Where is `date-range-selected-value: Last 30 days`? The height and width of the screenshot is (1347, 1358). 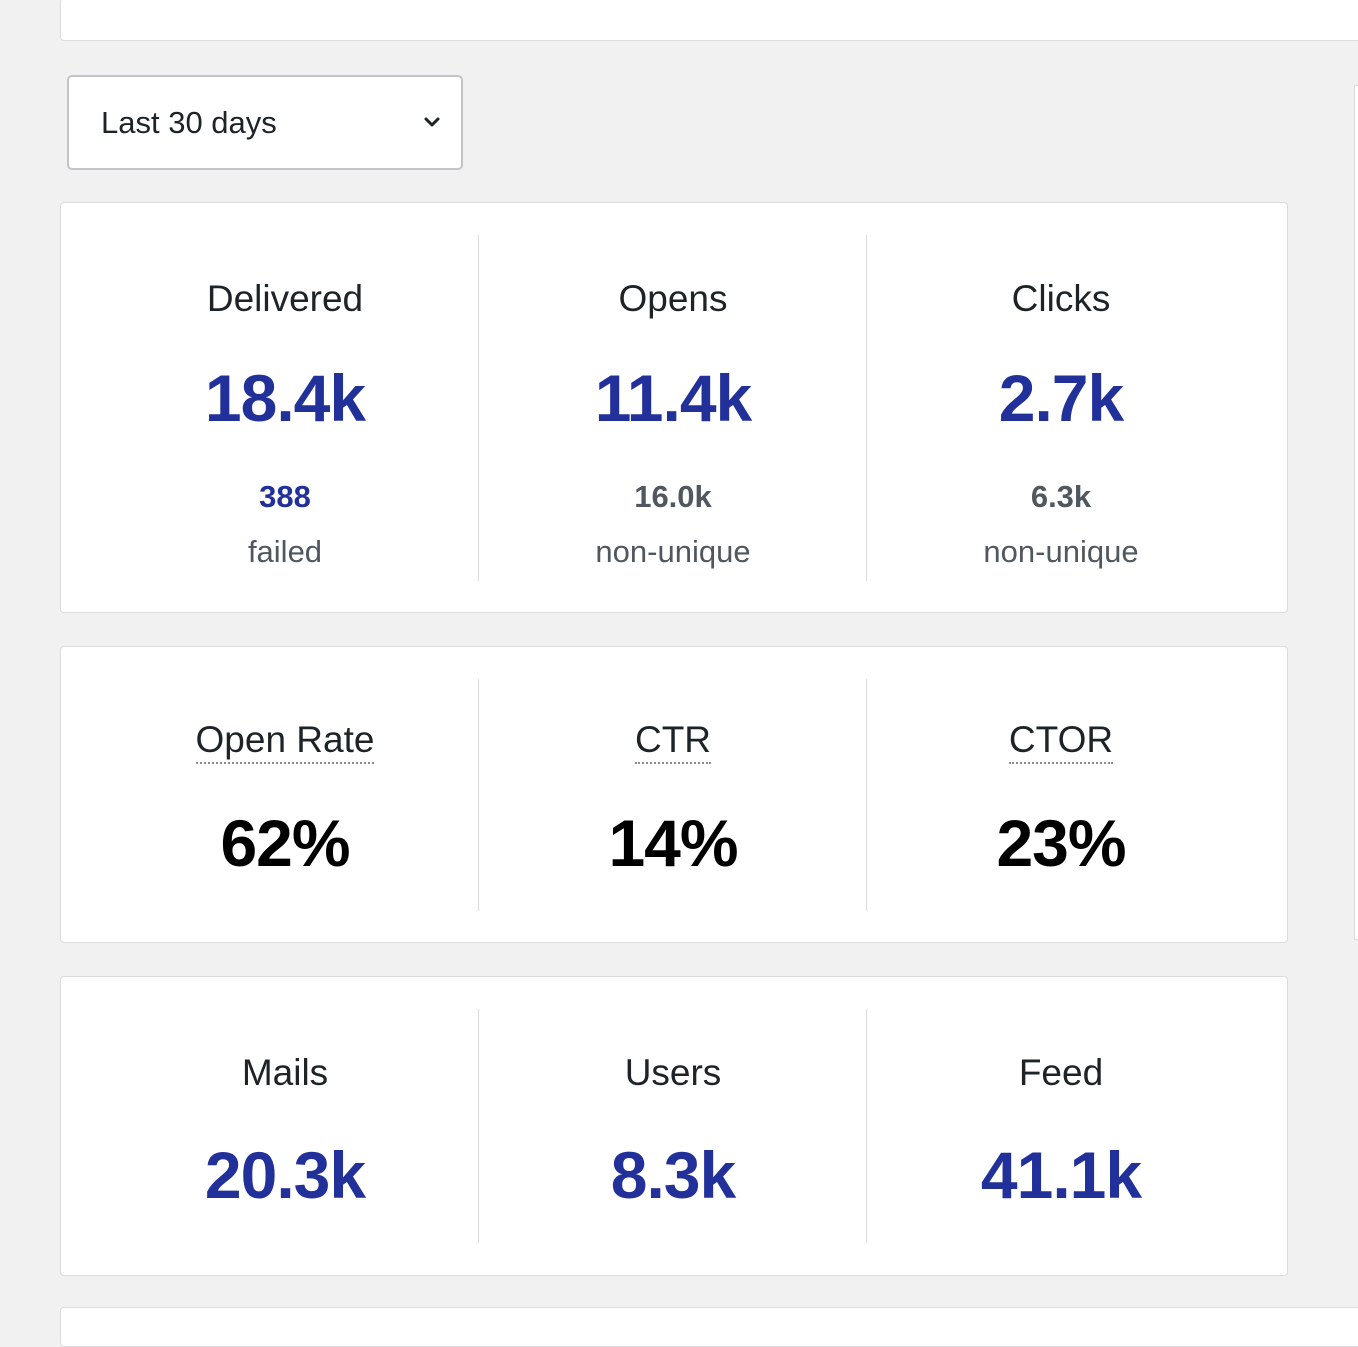 date-range-selected-value: Last 30 days is located at coordinates (189, 122).